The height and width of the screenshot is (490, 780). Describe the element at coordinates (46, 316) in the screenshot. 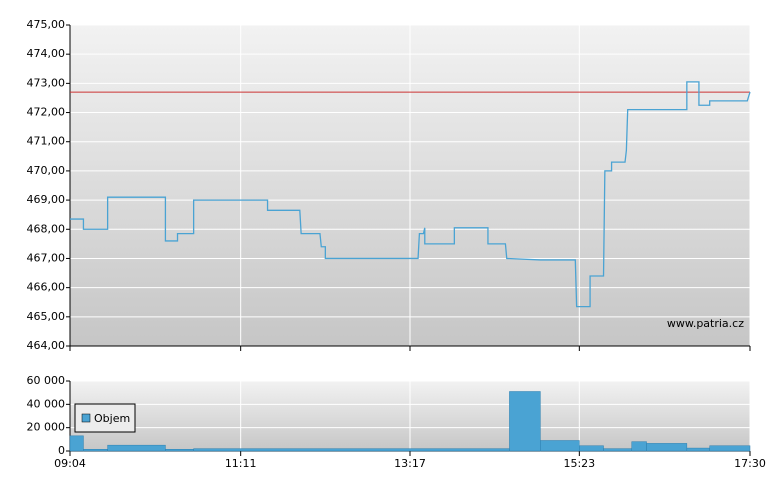

I see `y-tick-label: 465,00` at that location.